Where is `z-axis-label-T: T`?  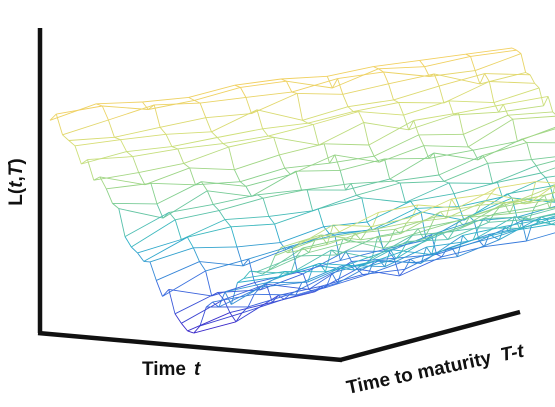
z-axis-label-T: T is located at coordinates (16, 169).